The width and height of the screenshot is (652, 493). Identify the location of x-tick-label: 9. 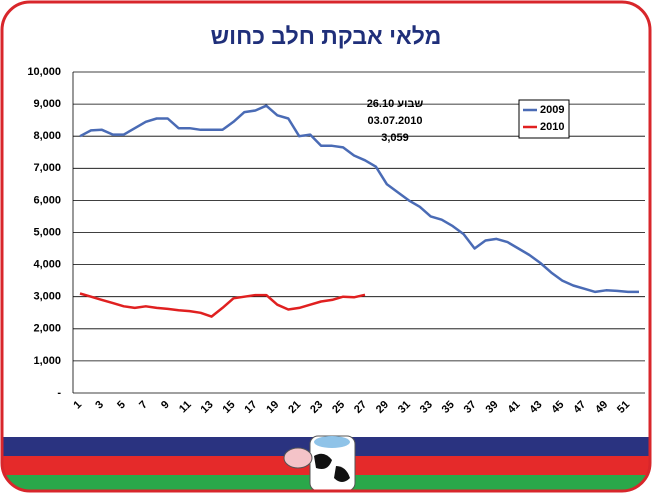
(165, 405).